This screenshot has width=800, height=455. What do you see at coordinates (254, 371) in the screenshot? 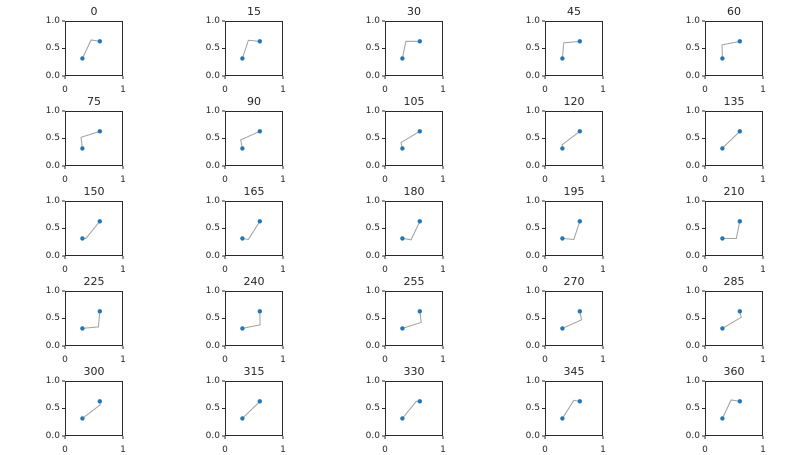
I see `subplot-title: 315` at bounding box center [254, 371].